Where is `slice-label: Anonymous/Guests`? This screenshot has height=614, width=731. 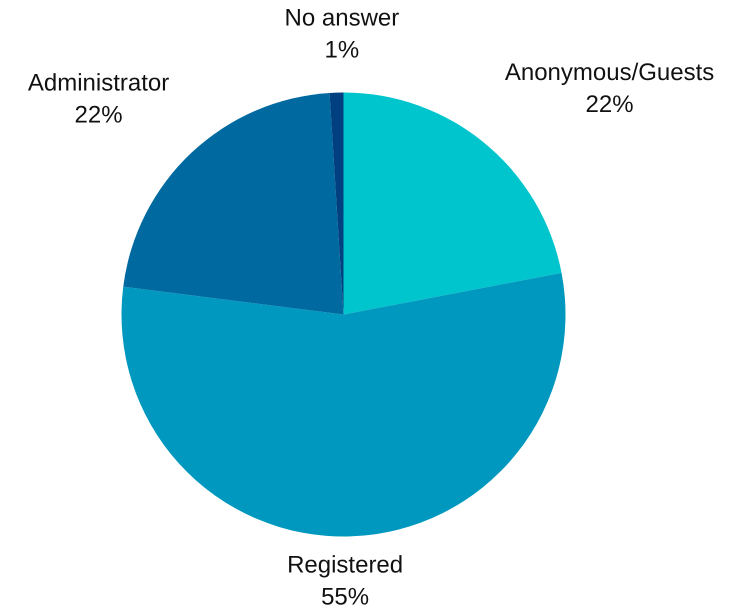
slice-label: Anonymous/Guests is located at coordinates (609, 72).